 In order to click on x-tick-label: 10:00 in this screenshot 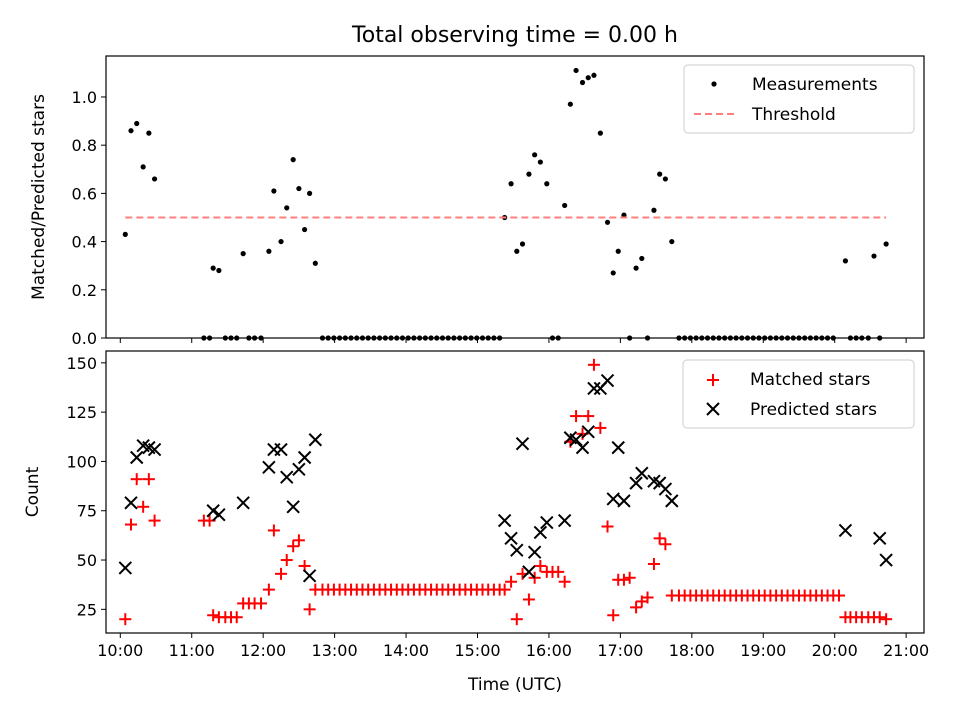, I will do `click(120, 650)`.